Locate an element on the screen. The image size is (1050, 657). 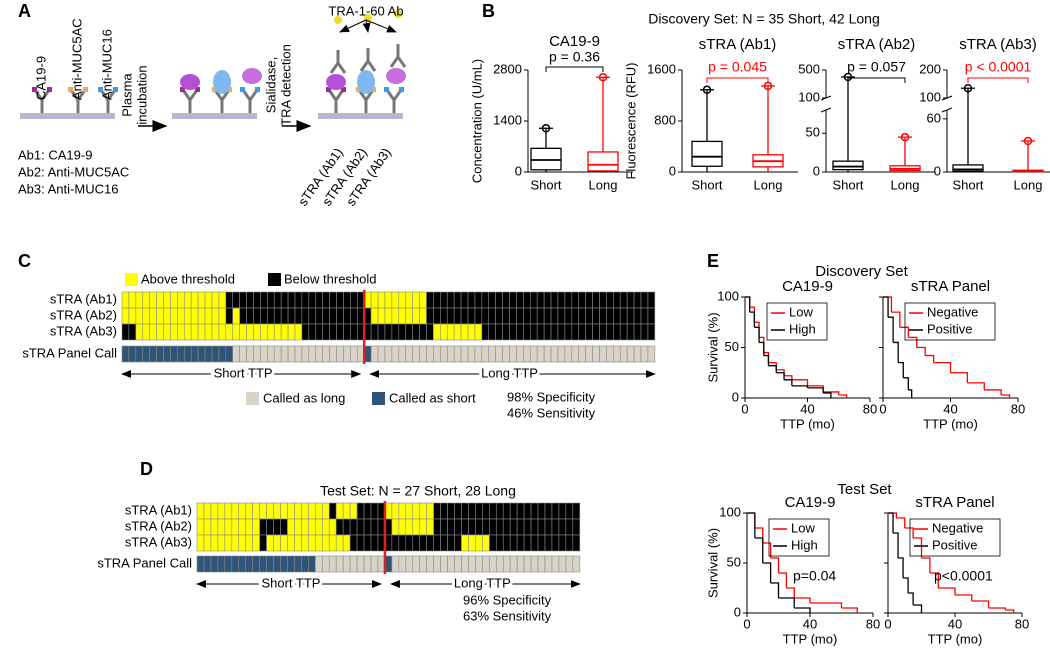
antigen is located at coordinates (222, 82).